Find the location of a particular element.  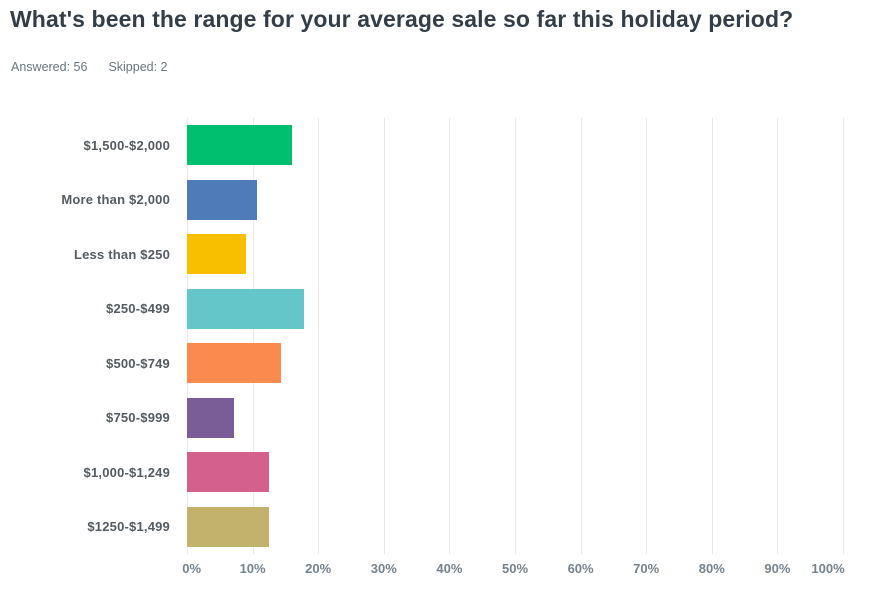

x-tick-label: 50% is located at coordinates (515, 568).